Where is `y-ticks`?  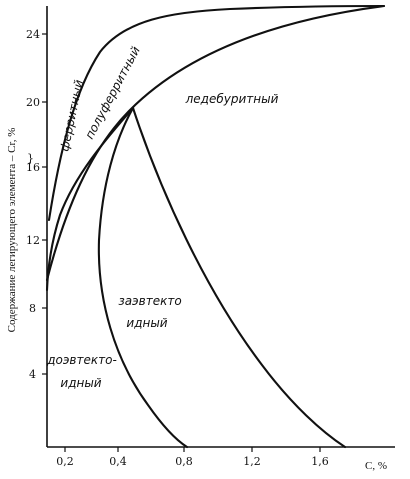 y-ticks is located at coordinates (44, 204).